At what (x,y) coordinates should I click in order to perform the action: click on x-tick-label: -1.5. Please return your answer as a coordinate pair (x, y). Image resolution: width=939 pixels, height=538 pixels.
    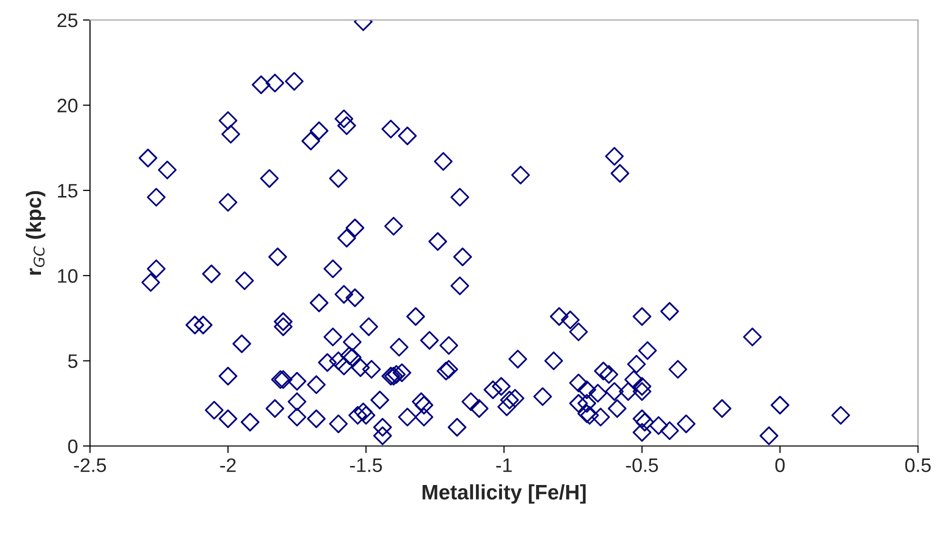
    Looking at the image, I should click on (366, 465).